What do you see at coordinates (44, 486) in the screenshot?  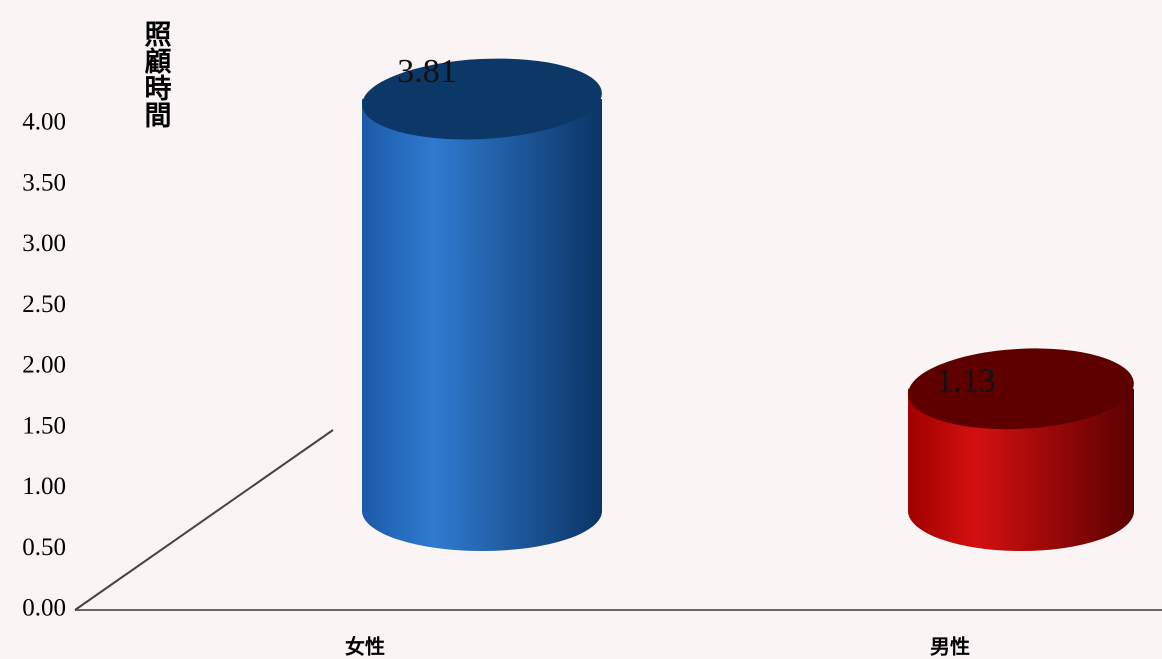 I see `y-tick-label: 1.00` at bounding box center [44, 486].